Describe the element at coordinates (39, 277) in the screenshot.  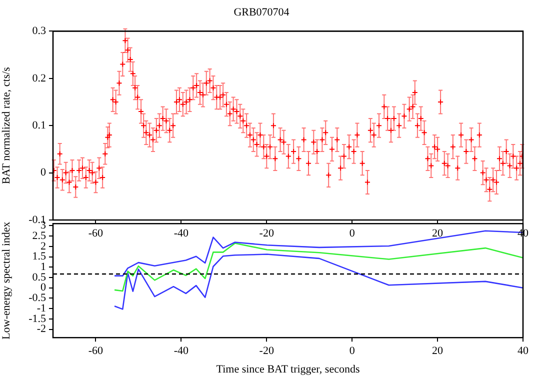
I see `y-tick-label: 0.5` at that location.